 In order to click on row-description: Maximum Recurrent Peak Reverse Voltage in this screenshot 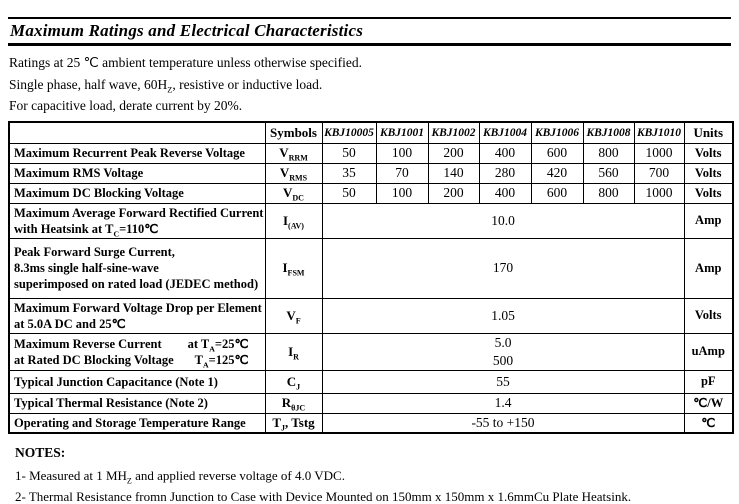, I will do `click(137, 153)`.